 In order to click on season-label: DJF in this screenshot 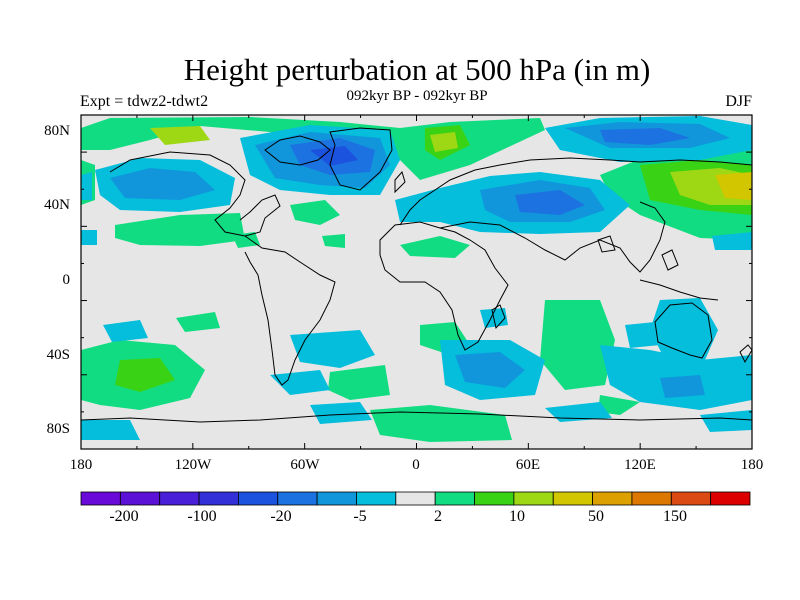, I will do `click(738, 101)`.